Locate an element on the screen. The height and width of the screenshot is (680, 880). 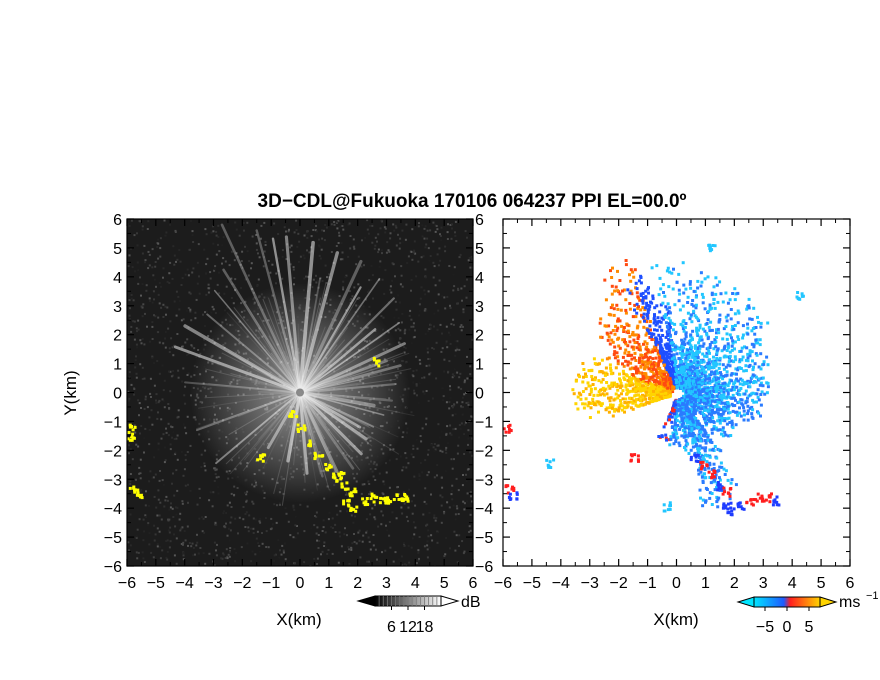
x-tick-label: 0 is located at coordinates (300, 583).